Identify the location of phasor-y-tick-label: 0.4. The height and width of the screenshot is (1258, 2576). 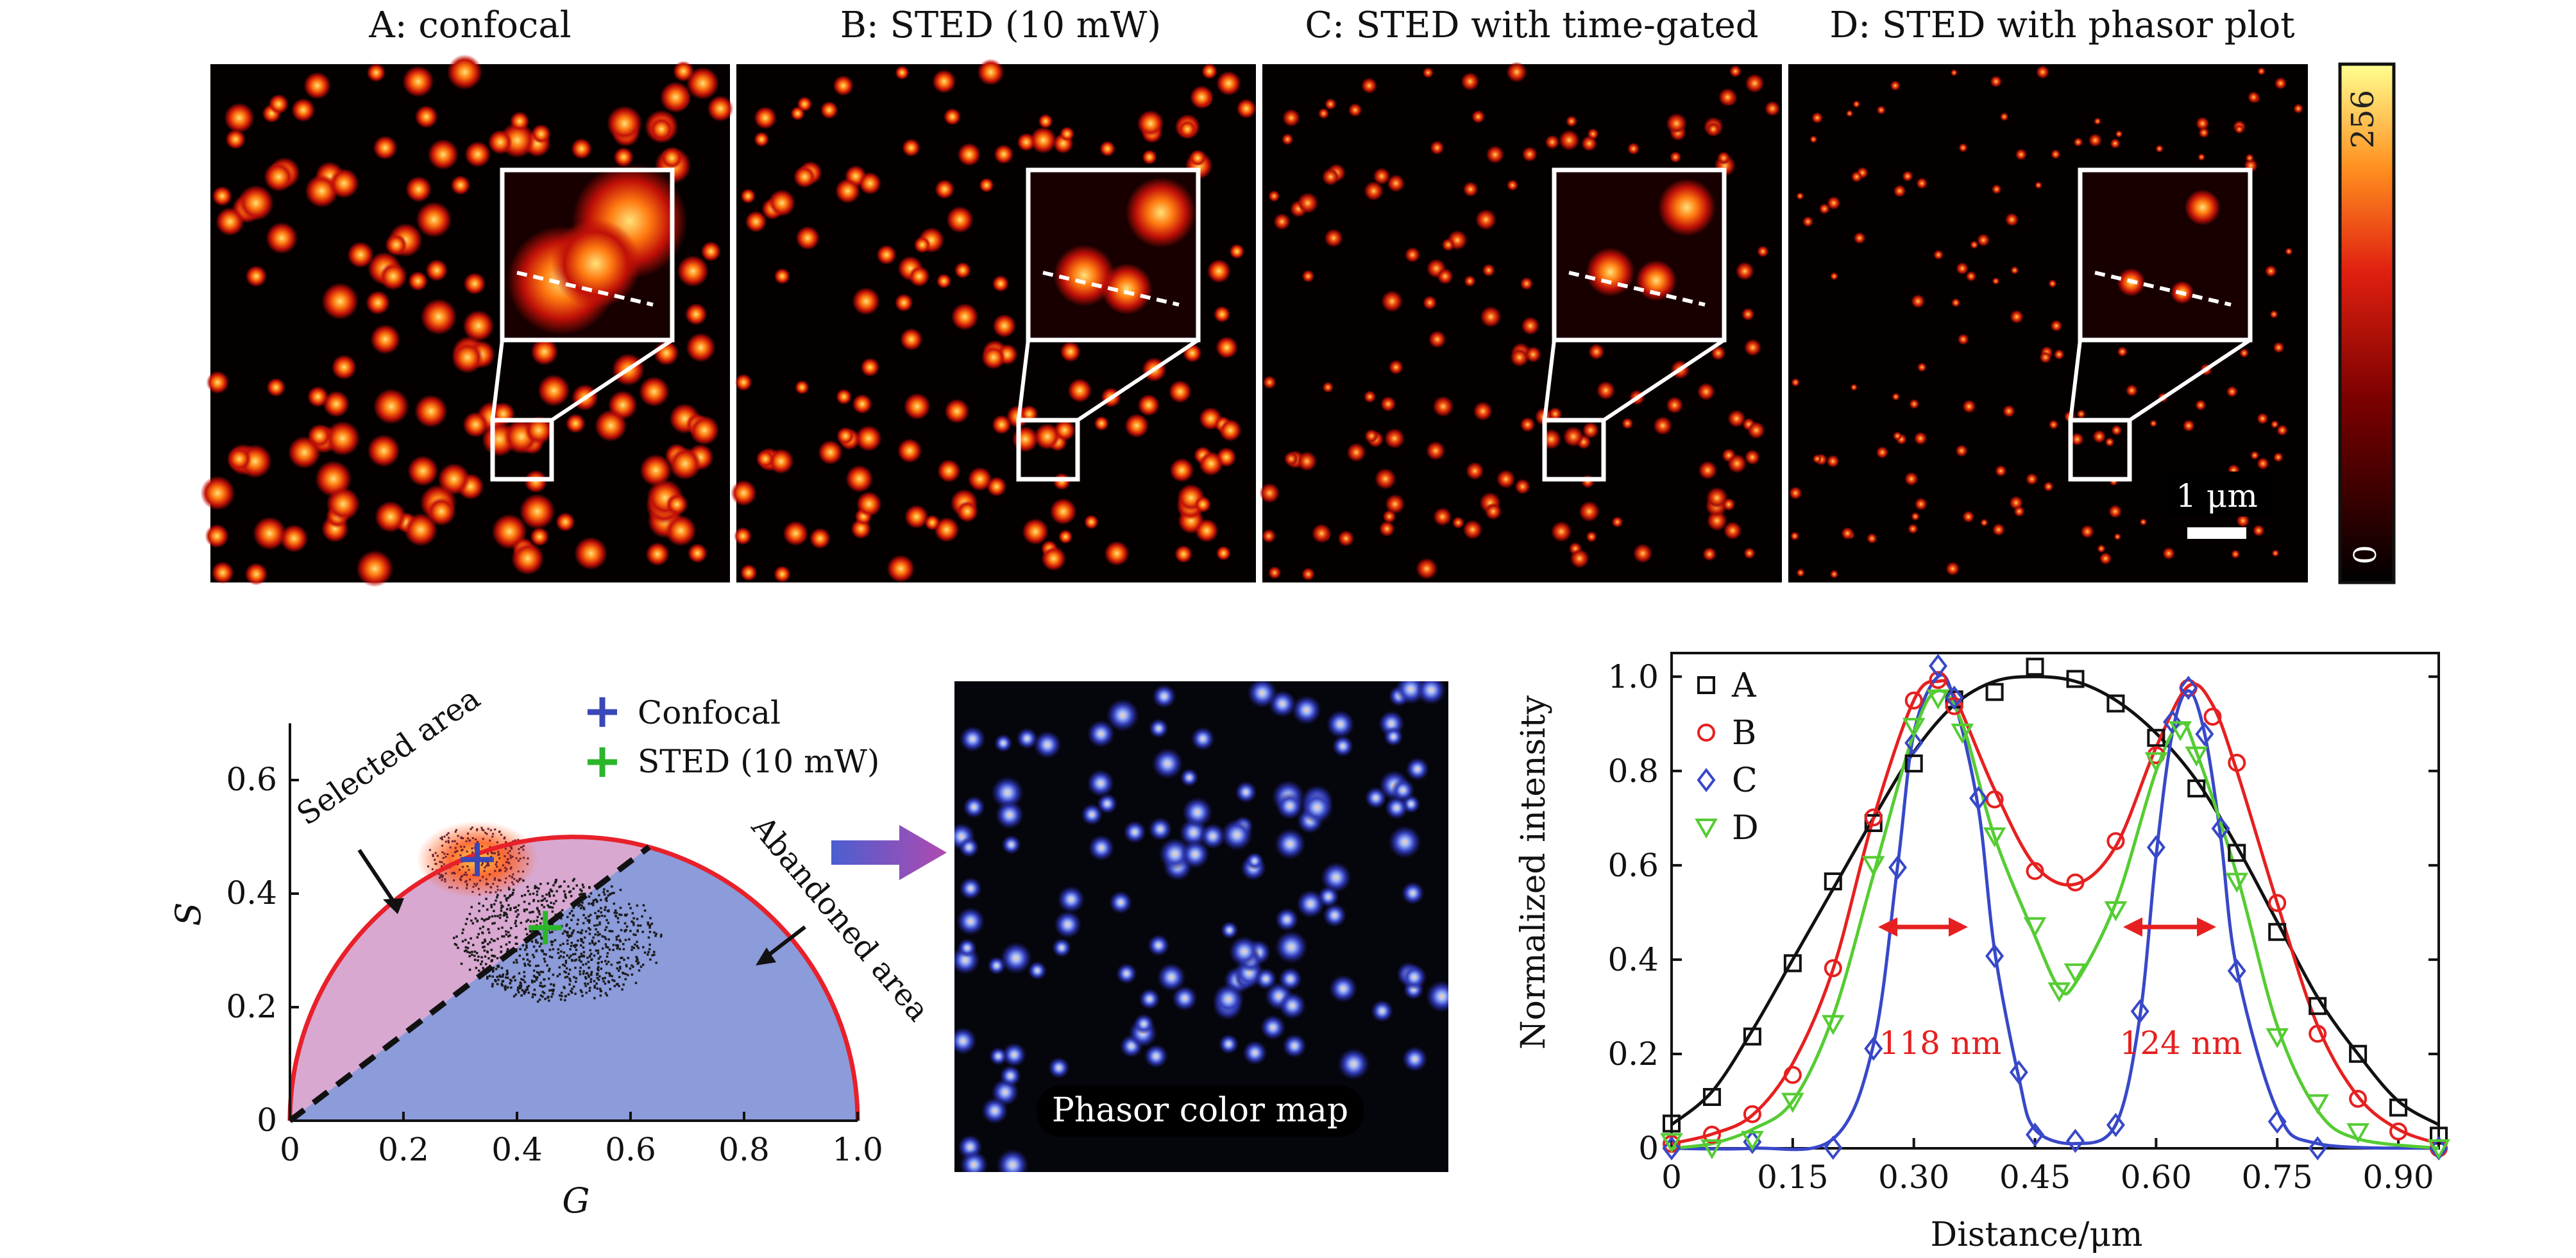
(251, 893).